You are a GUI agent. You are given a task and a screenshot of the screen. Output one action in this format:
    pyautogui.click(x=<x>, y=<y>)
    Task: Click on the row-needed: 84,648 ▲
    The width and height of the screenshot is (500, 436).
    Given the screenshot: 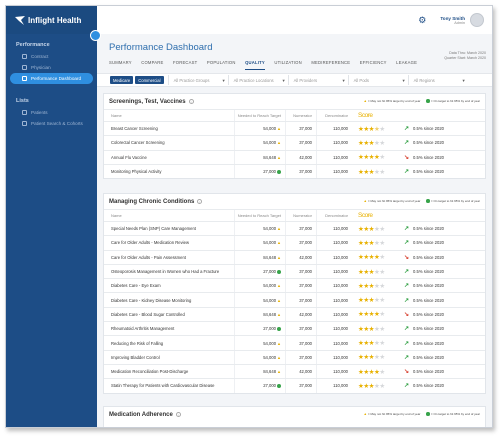 What is the action you would take?
    pyautogui.click(x=259, y=371)
    